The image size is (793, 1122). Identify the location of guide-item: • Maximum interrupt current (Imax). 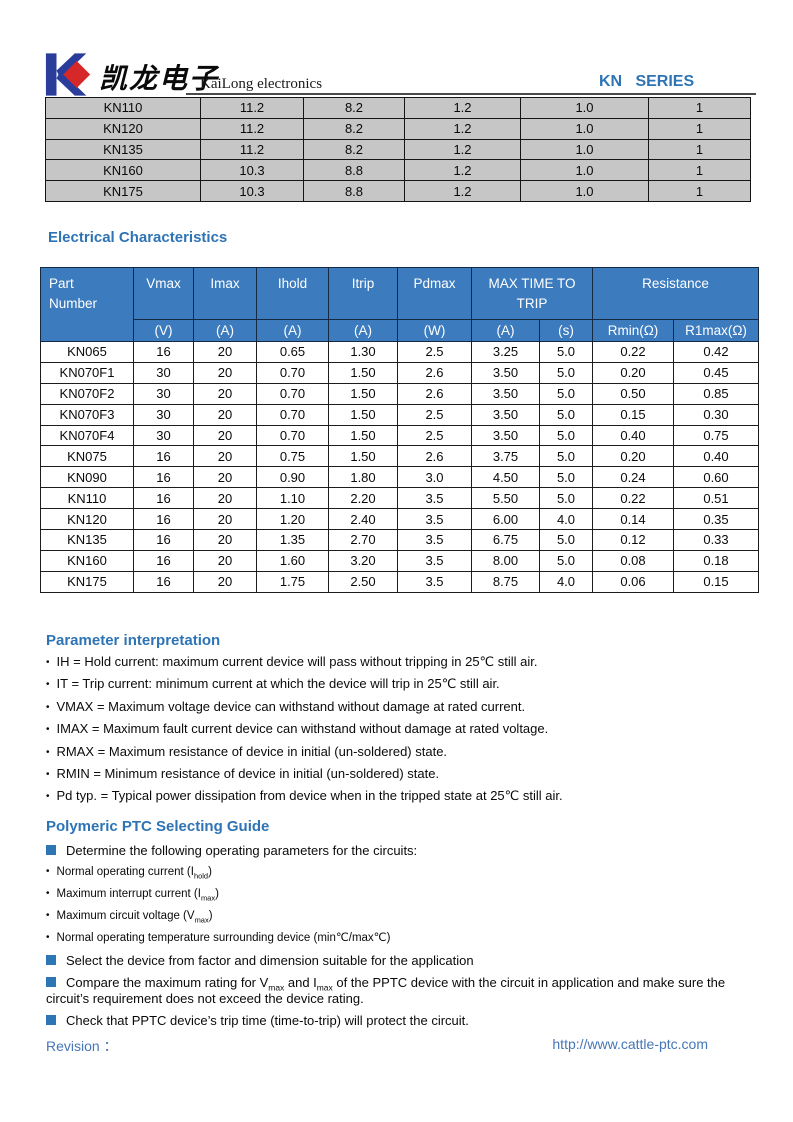
(132, 895).